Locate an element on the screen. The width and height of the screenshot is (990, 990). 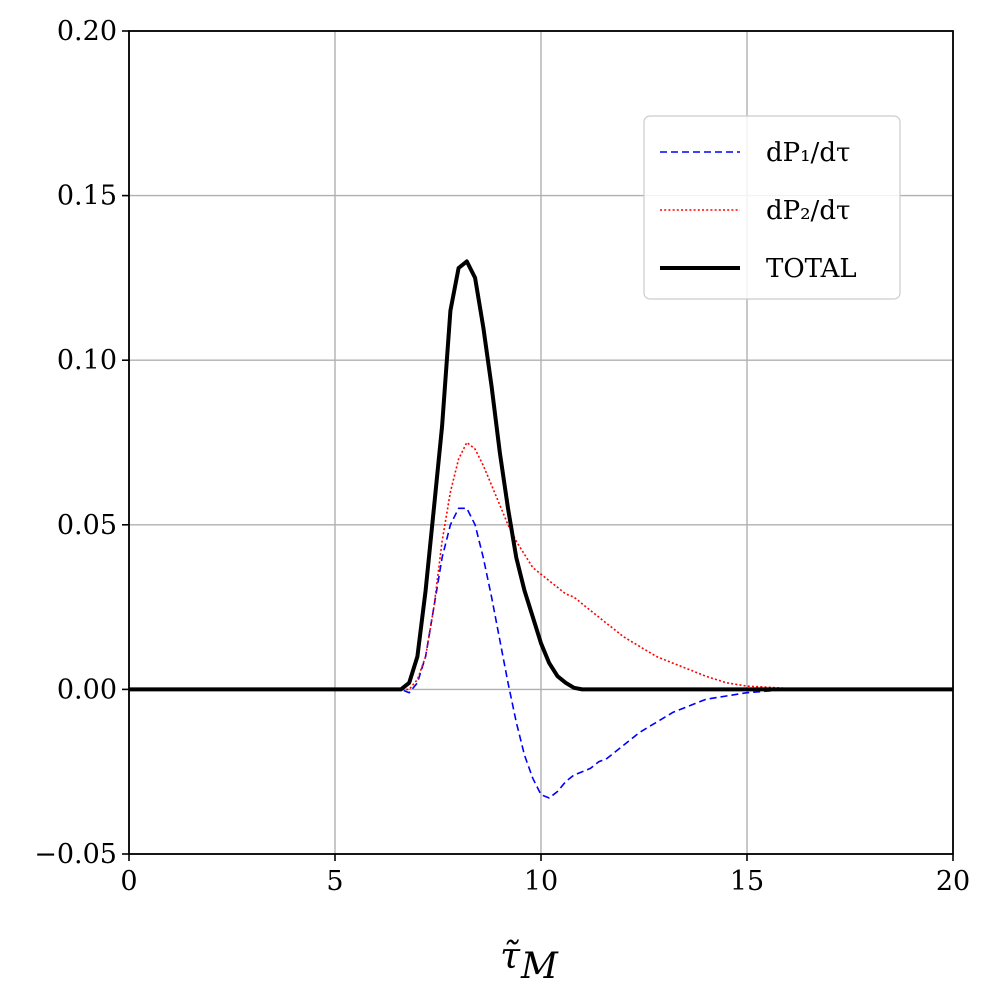
x-axis-label-main: τ̃ is located at coordinates (510, 956).